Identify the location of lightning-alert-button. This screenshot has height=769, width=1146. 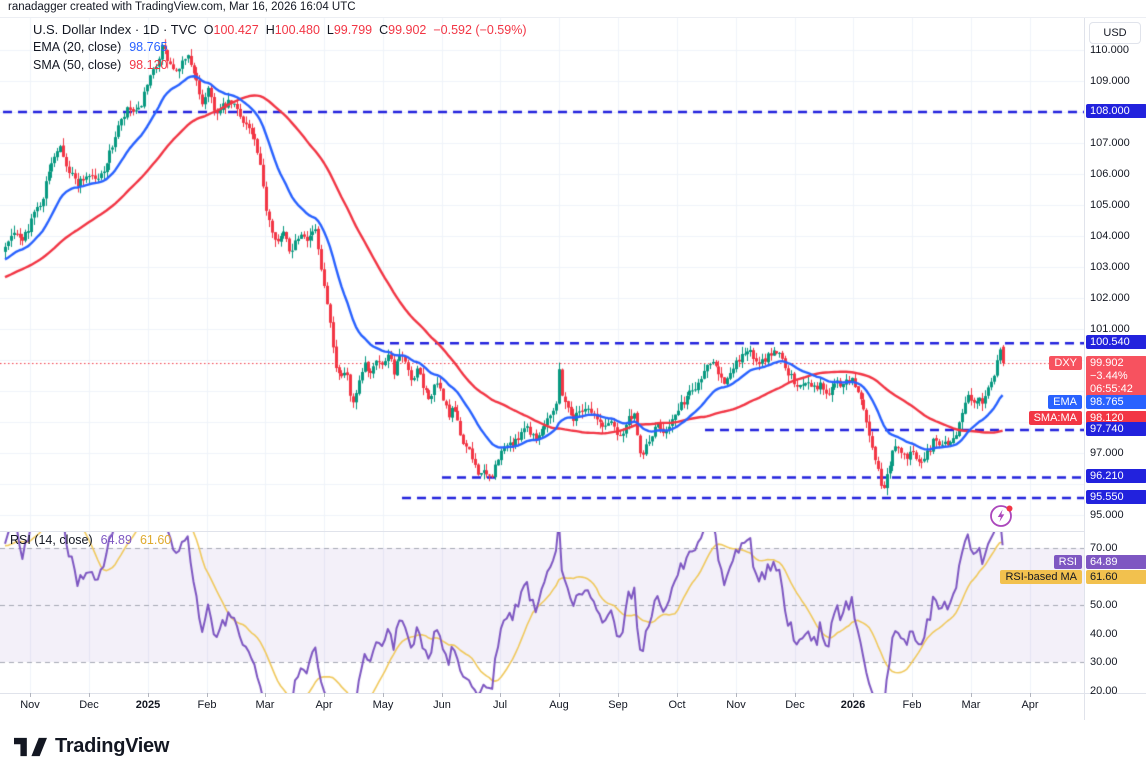
(1001, 515).